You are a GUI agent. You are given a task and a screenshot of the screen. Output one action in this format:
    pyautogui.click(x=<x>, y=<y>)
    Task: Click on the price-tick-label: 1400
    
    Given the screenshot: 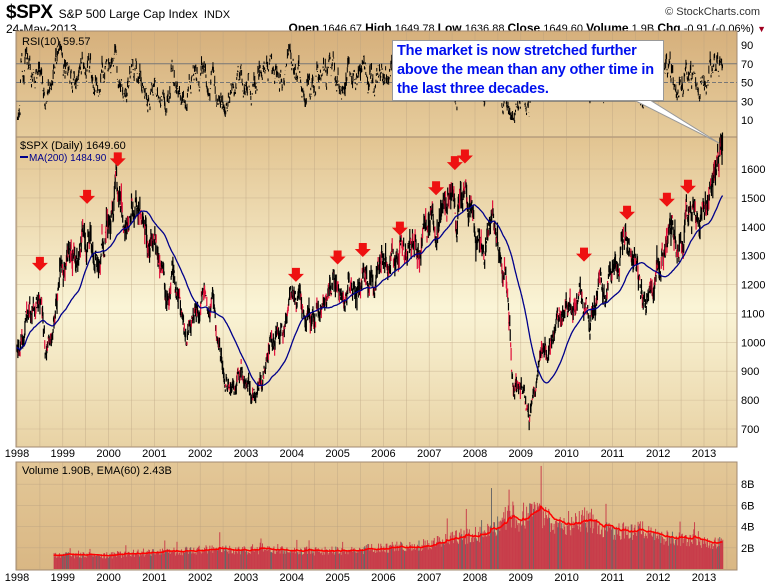 What is the action you would take?
    pyautogui.click(x=753, y=228)
    